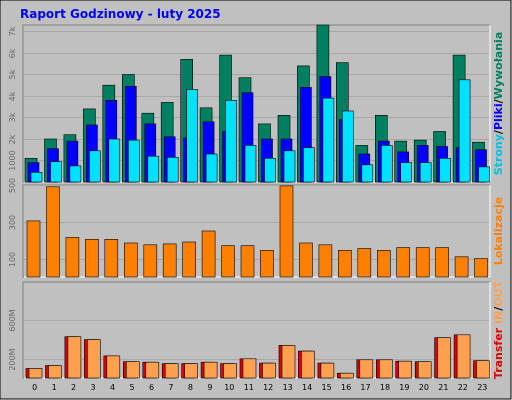 The height and width of the screenshot is (400, 512). I want to click on x-tick-label-18: 18, so click(385, 387).